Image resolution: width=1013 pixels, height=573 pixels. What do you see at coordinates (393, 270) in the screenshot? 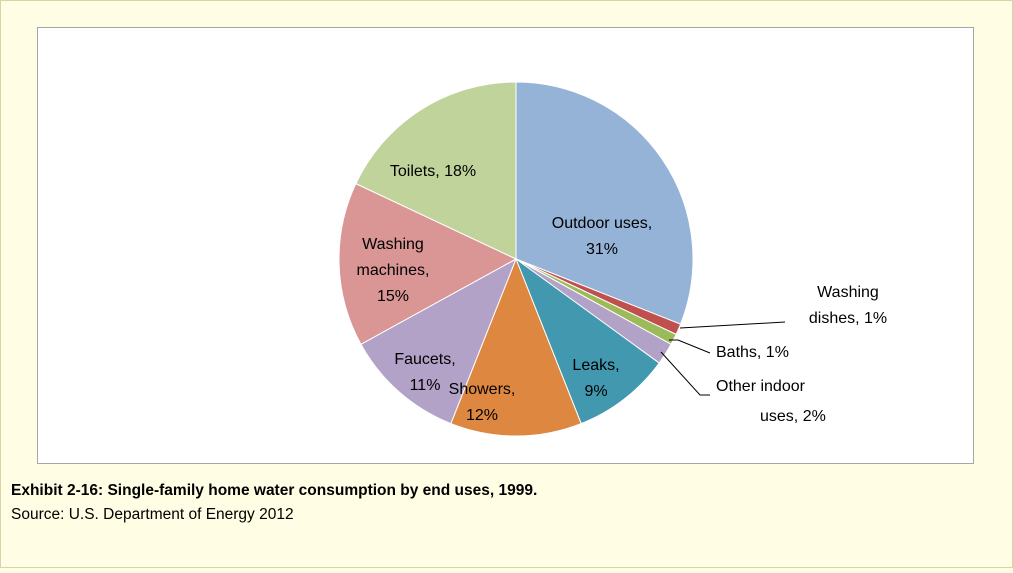
I see `data-label: machines,` at bounding box center [393, 270].